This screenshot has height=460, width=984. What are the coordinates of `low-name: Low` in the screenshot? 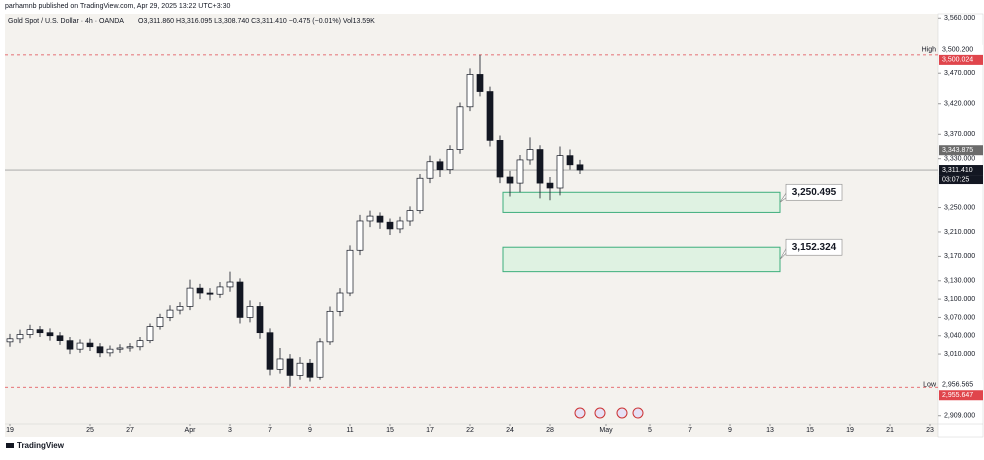 It's located at (930, 385).